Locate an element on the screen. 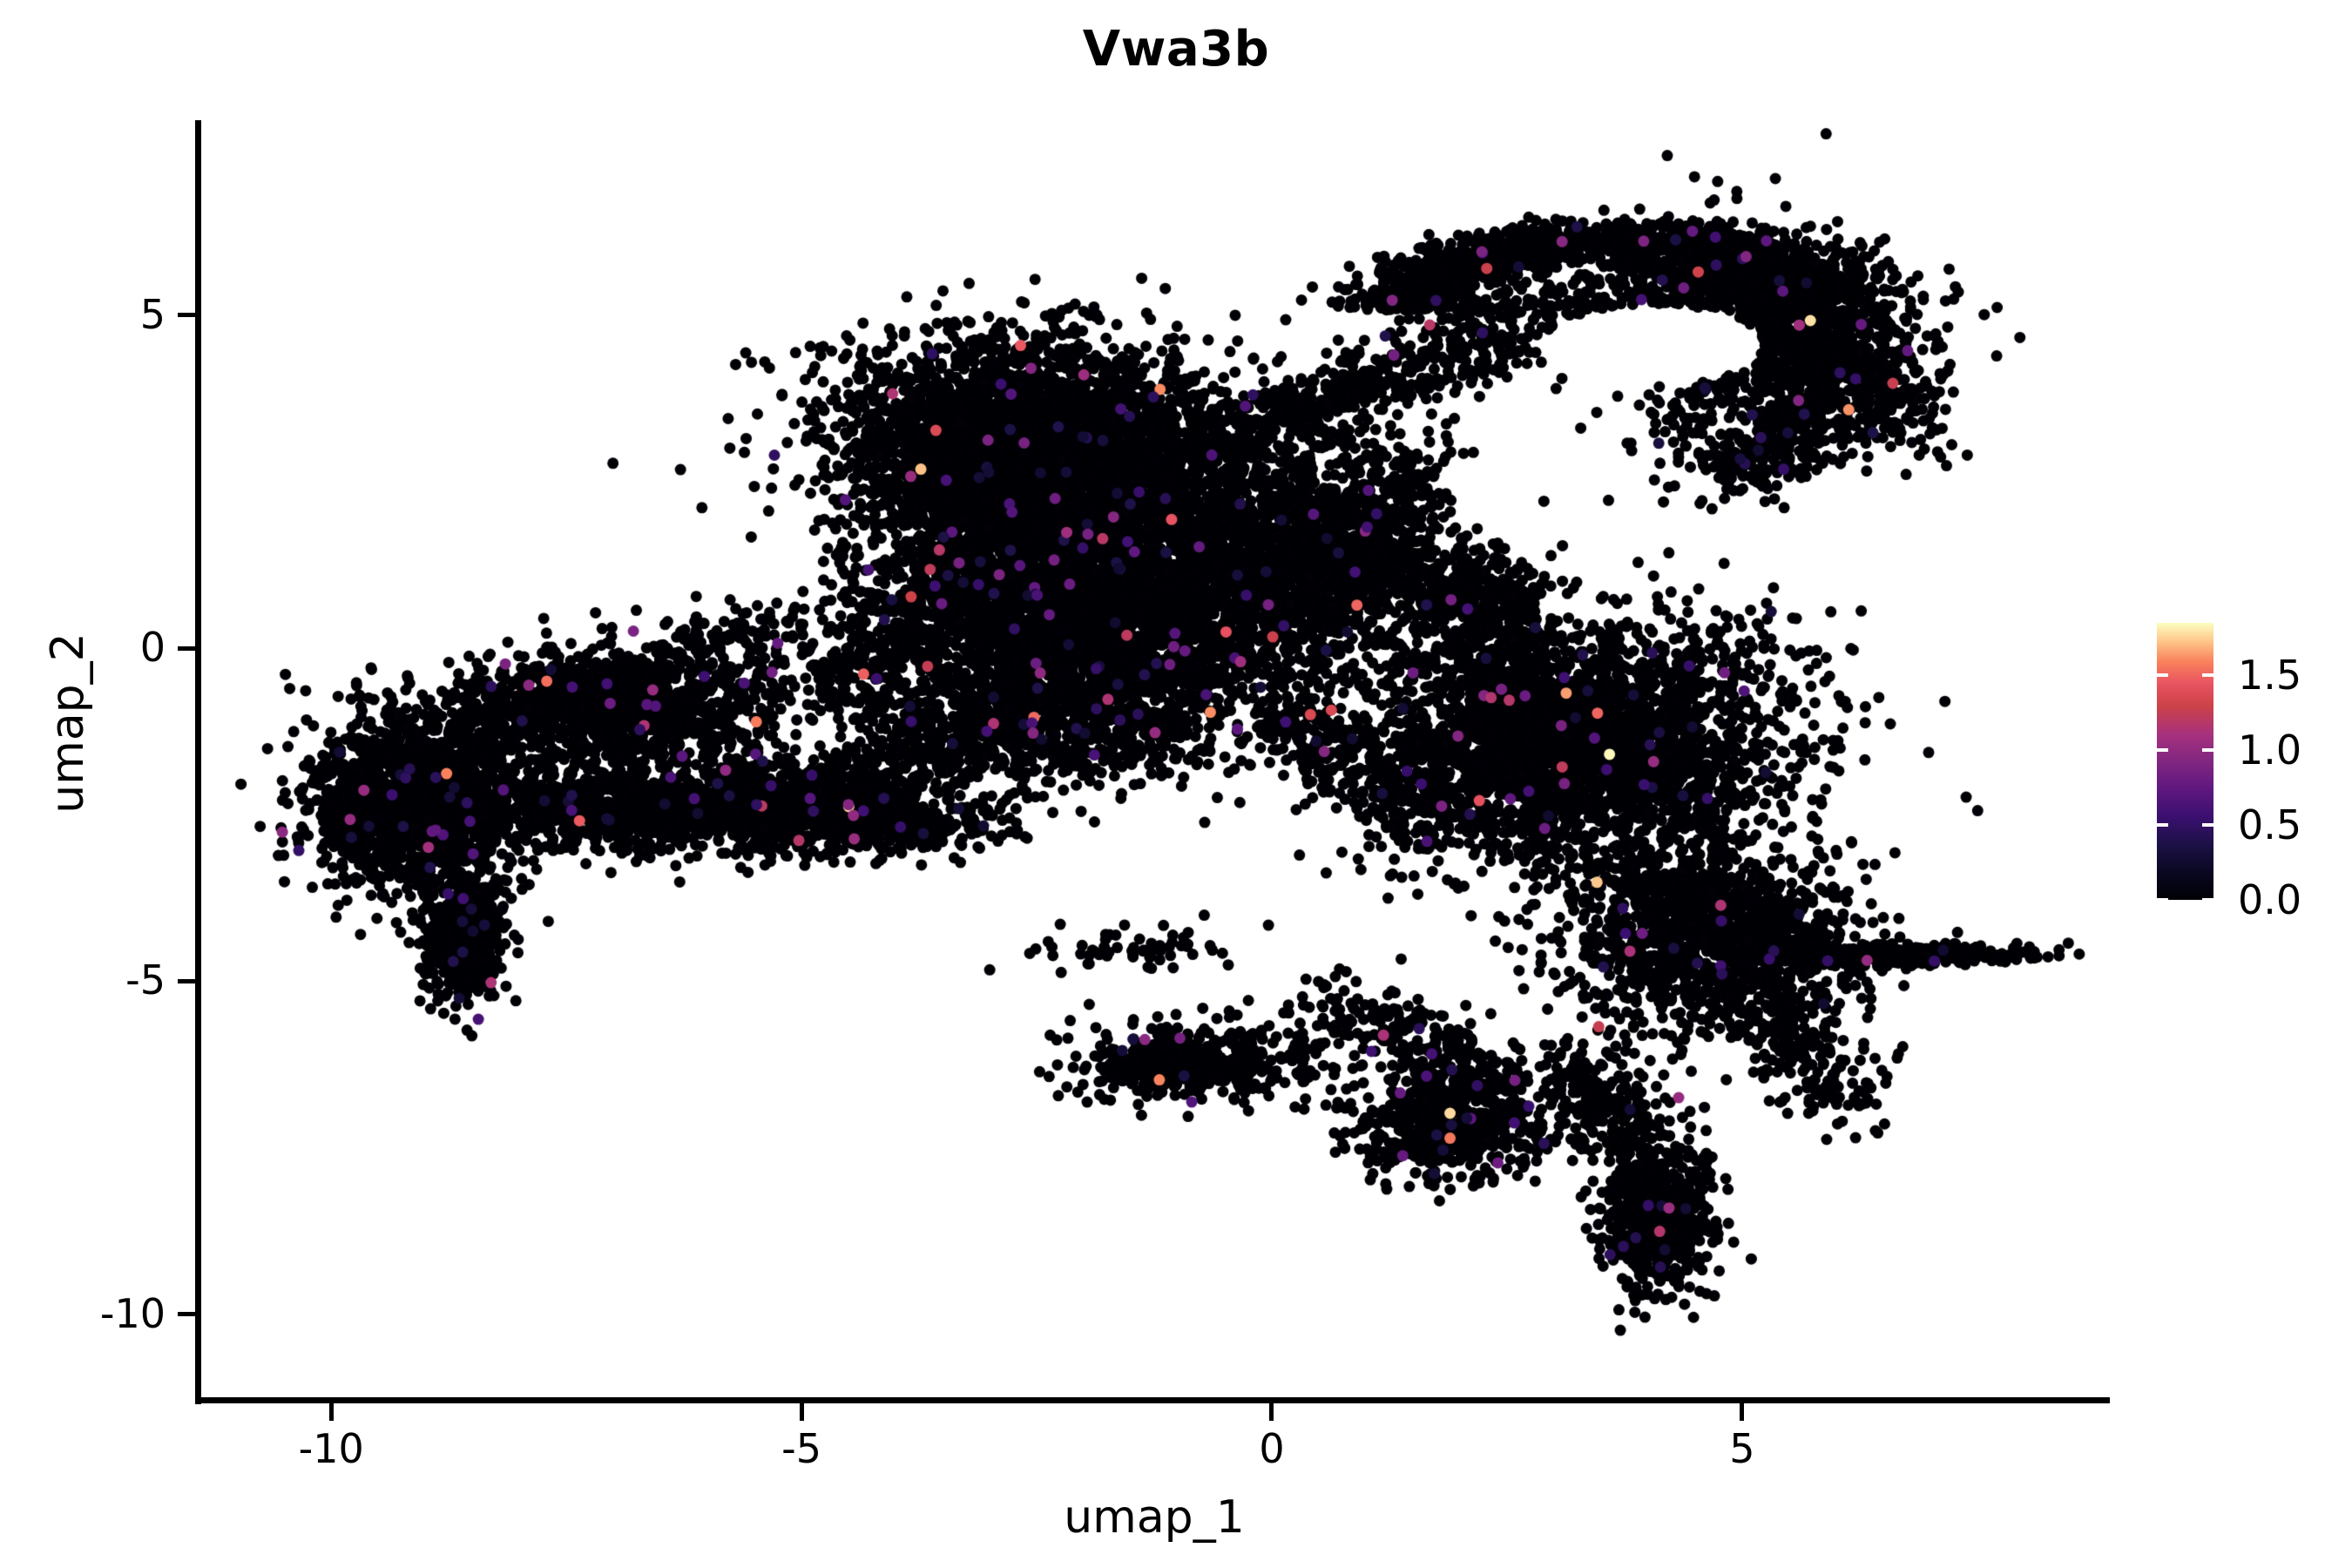 The width and height of the screenshot is (2352, 1568). colorbar-tick-label: 0.5 is located at coordinates (2270, 825).